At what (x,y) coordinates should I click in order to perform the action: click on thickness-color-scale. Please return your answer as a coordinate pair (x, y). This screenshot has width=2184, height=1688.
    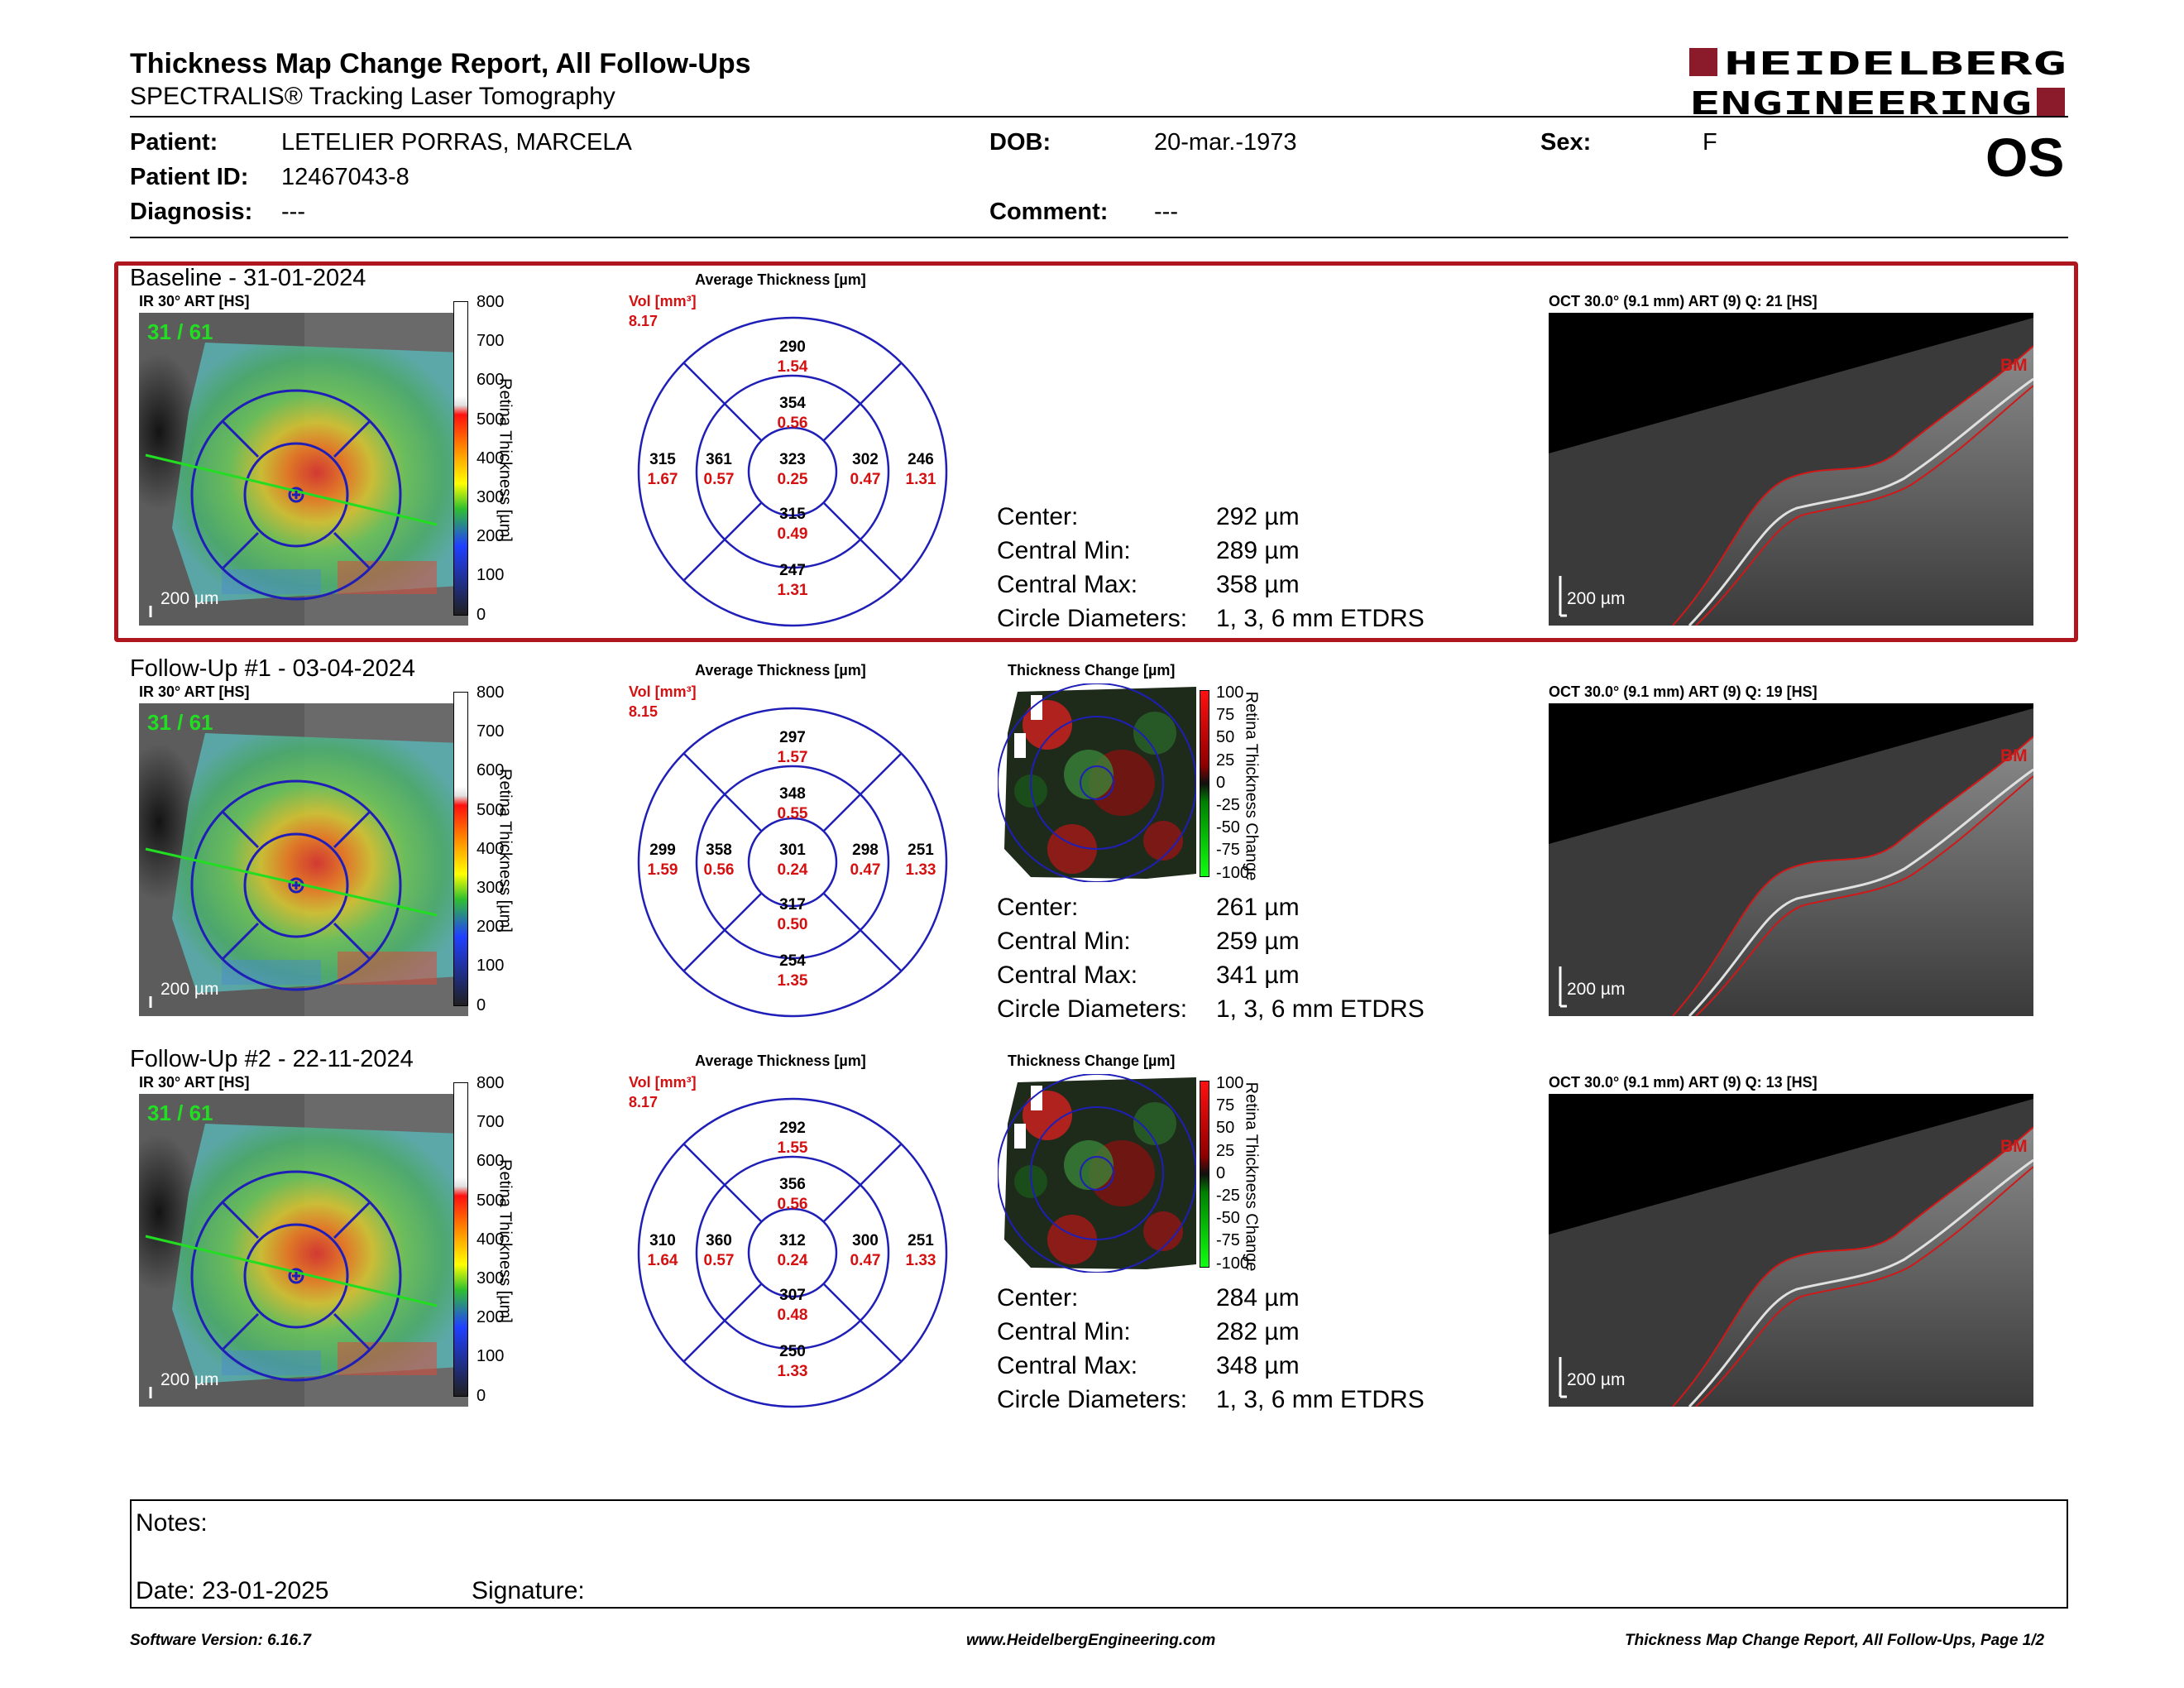
    Looking at the image, I should click on (460, 458).